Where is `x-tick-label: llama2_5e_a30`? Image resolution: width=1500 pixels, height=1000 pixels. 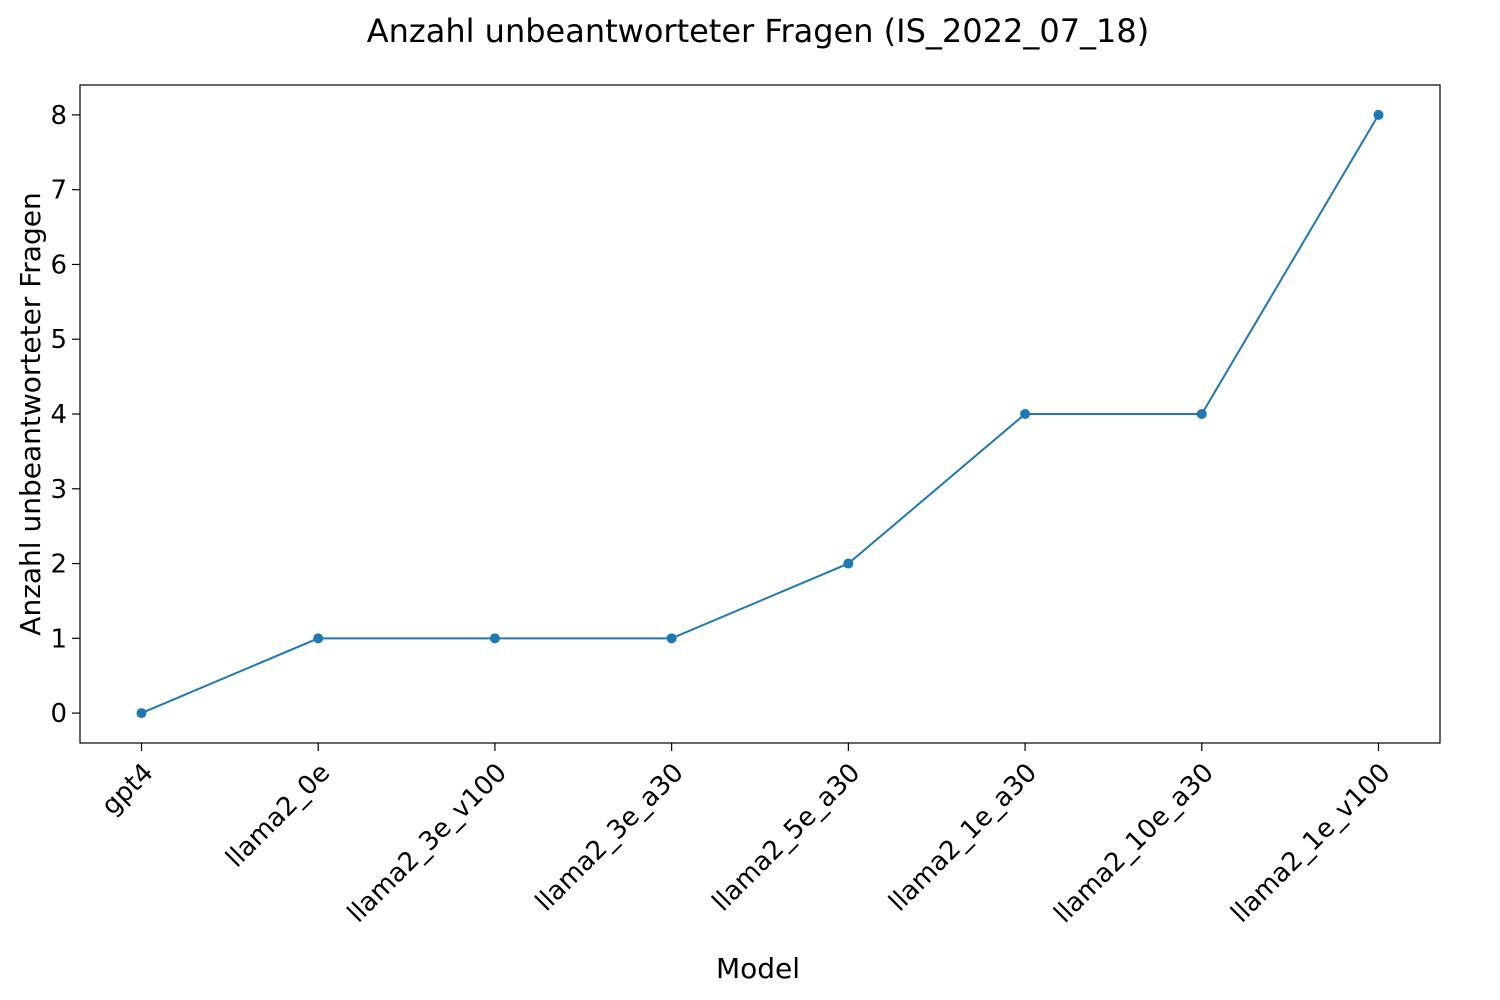 x-tick-label: llama2_5e_a30 is located at coordinates (787, 838).